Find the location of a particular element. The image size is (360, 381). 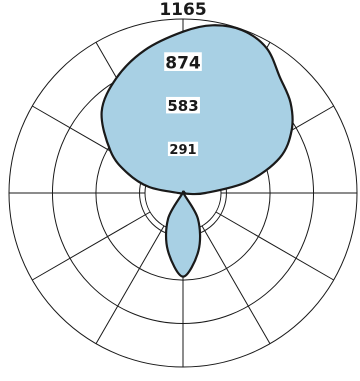

tick-label-text: 1165 is located at coordinates (182, 10).